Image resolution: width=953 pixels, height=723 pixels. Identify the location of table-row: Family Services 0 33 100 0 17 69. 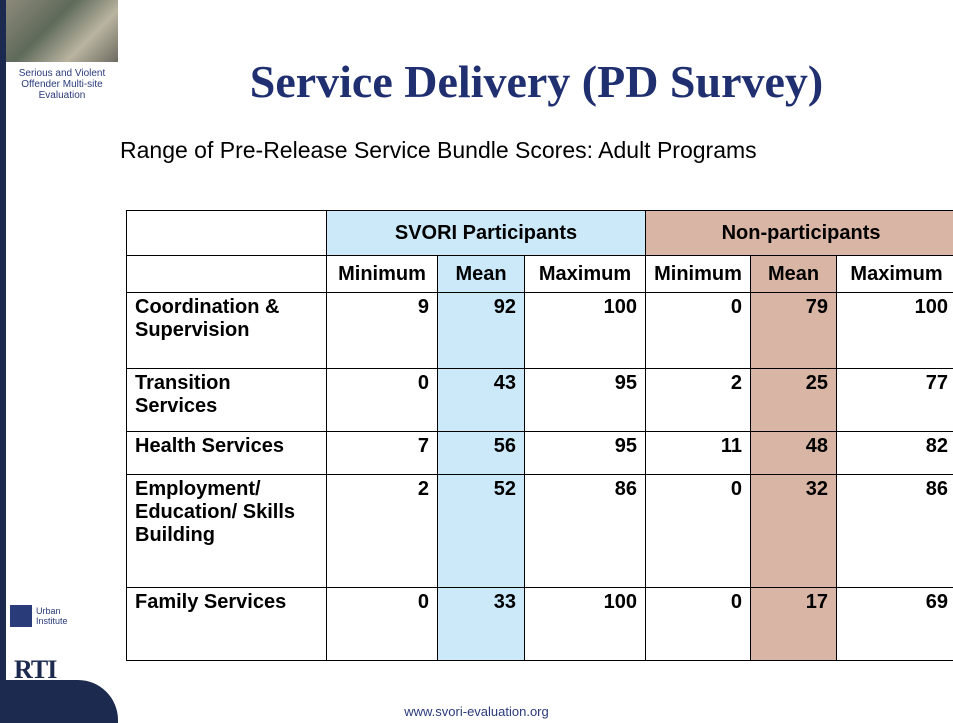
(539, 624).